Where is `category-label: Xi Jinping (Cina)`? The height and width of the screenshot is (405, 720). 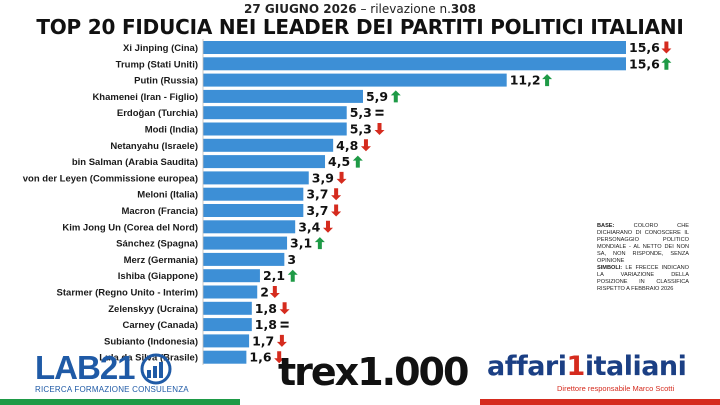
category-label: Xi Jinping (Cina) is located at coordinates (160, 48).